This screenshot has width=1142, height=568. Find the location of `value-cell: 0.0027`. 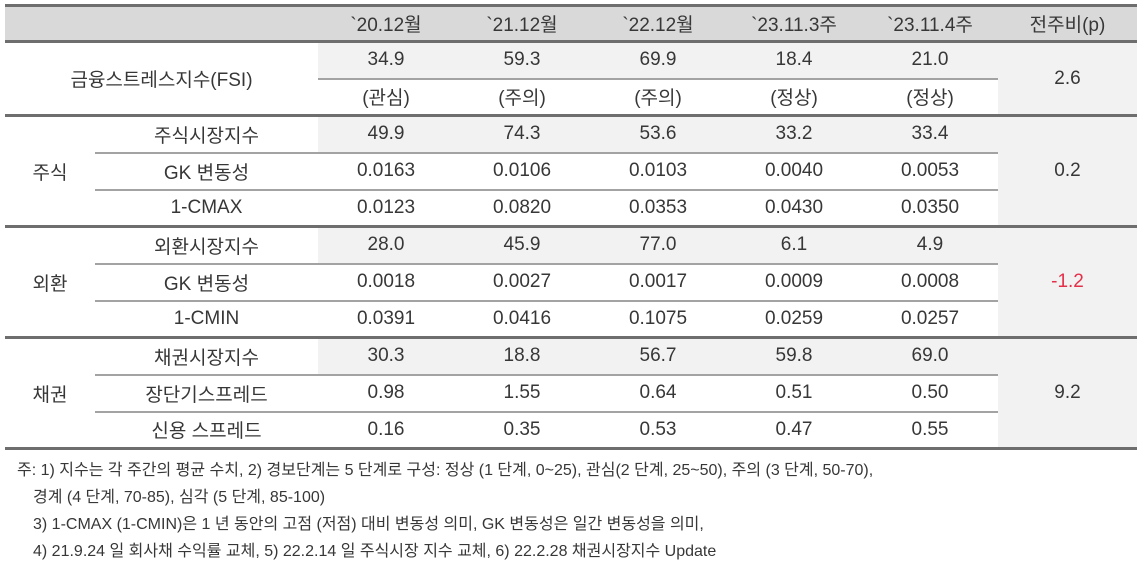

value-cell: 0.0027 is located at coordinates (522, 282).